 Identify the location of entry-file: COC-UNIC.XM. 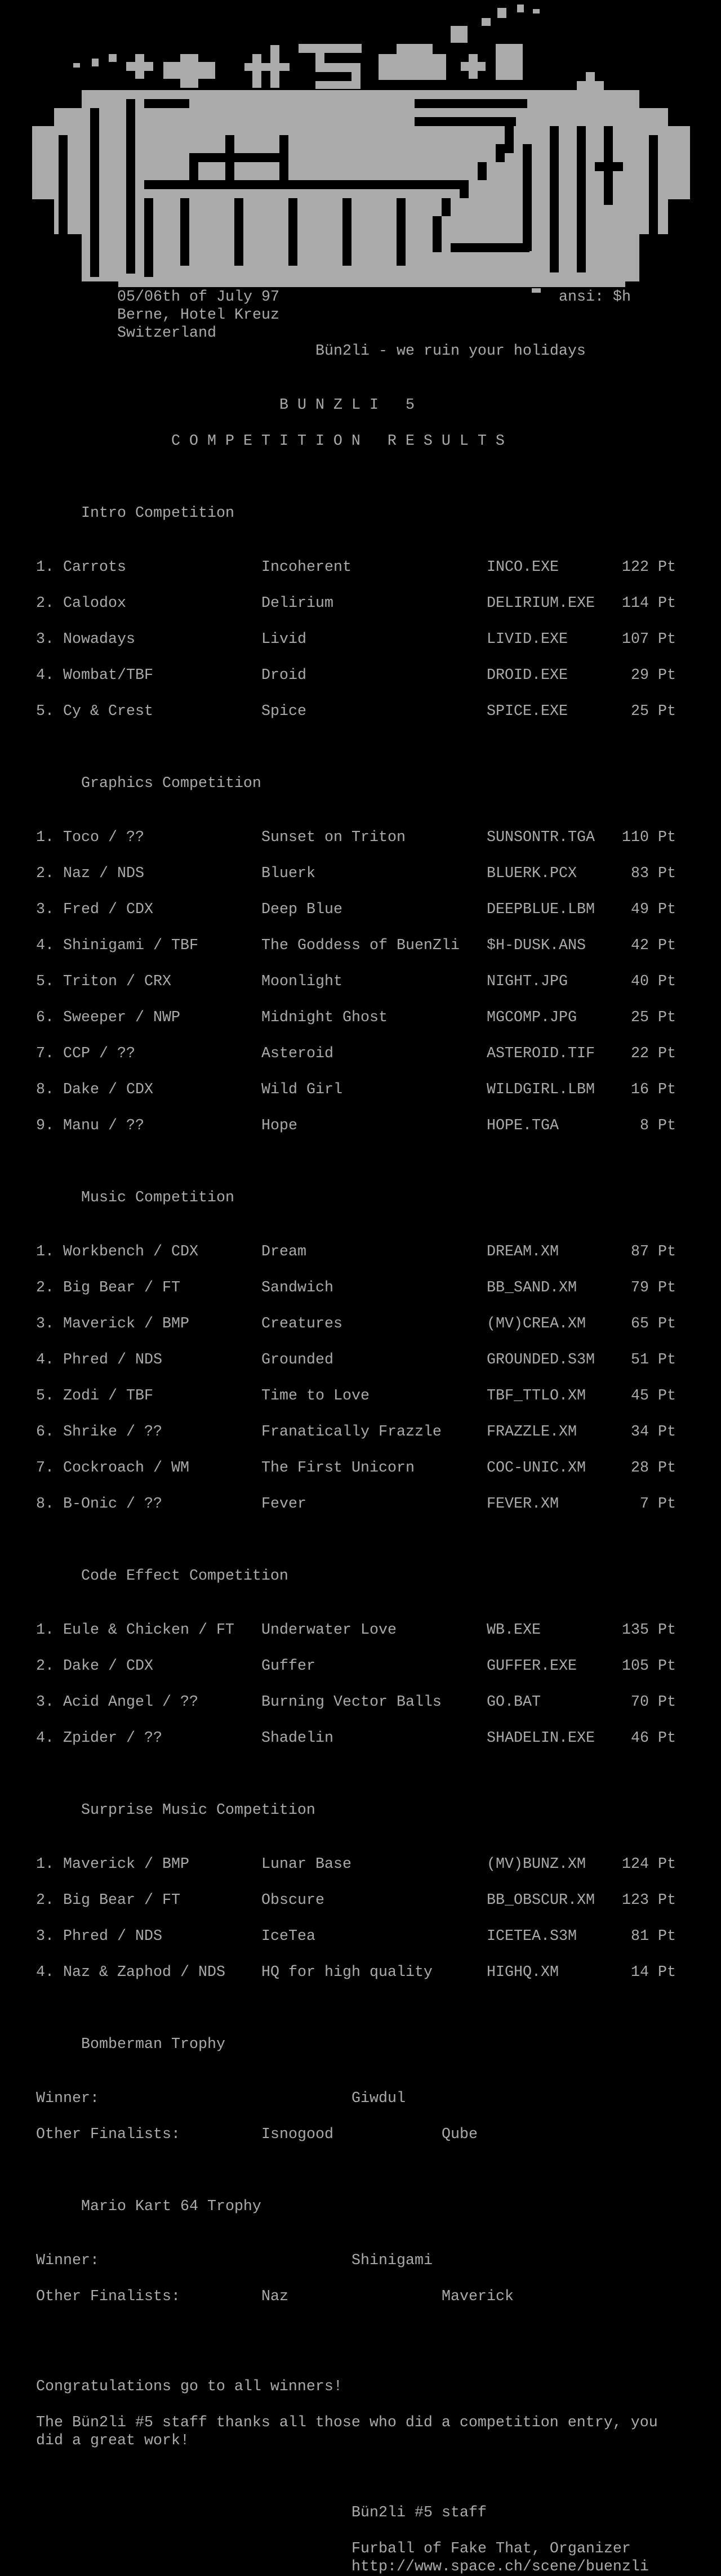
(536, 1468).